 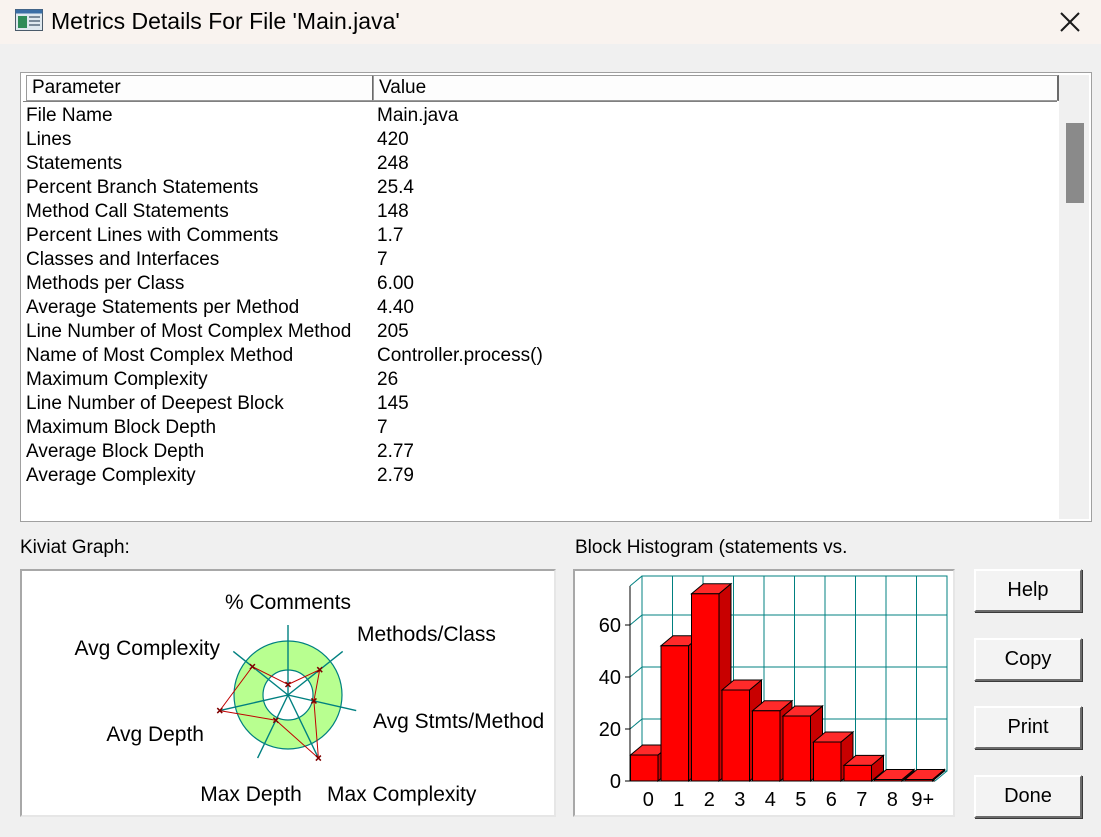 What do you see at coordinates (75, 547) in the screenshot?
I see `kiviat-label: Kiviat Graph:` at bounding box center [75, 547].